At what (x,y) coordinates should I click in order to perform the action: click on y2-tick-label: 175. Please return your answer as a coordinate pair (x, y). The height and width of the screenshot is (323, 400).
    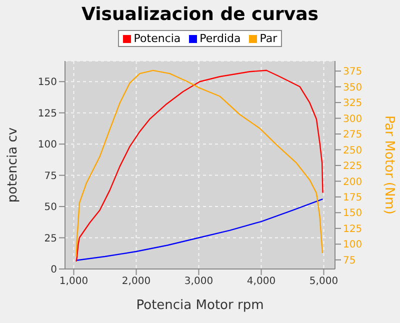
    Looking at the image, I should click on (352, 198).